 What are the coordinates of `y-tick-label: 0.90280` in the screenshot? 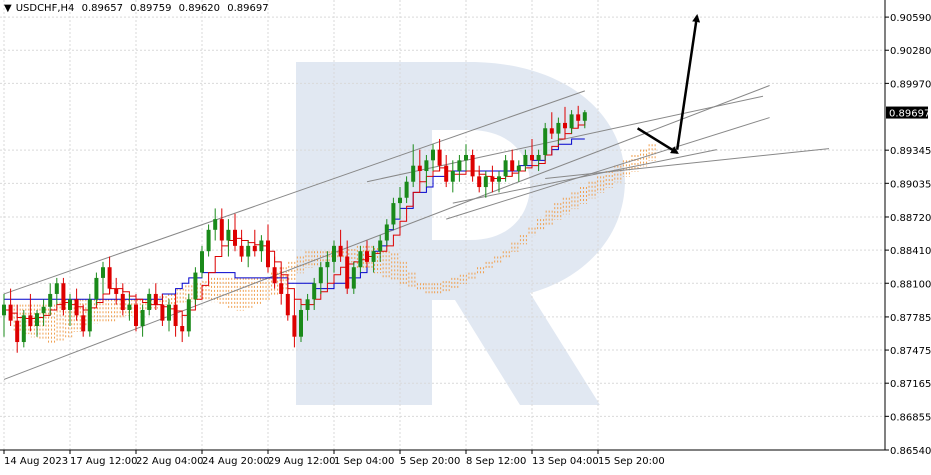 It's located at (910, 51).